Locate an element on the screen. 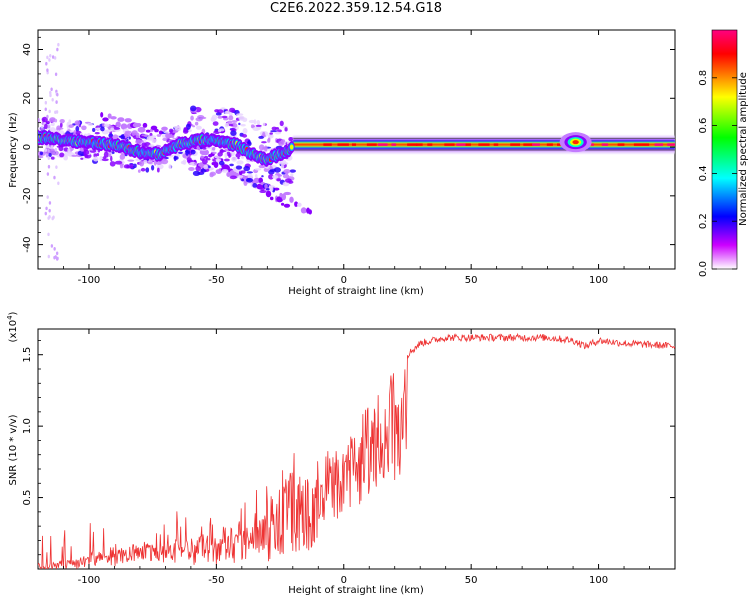 The height and width of the screenshot is (600, 750). y-tick-label: 1.5 is located at coordinates (27, 355).